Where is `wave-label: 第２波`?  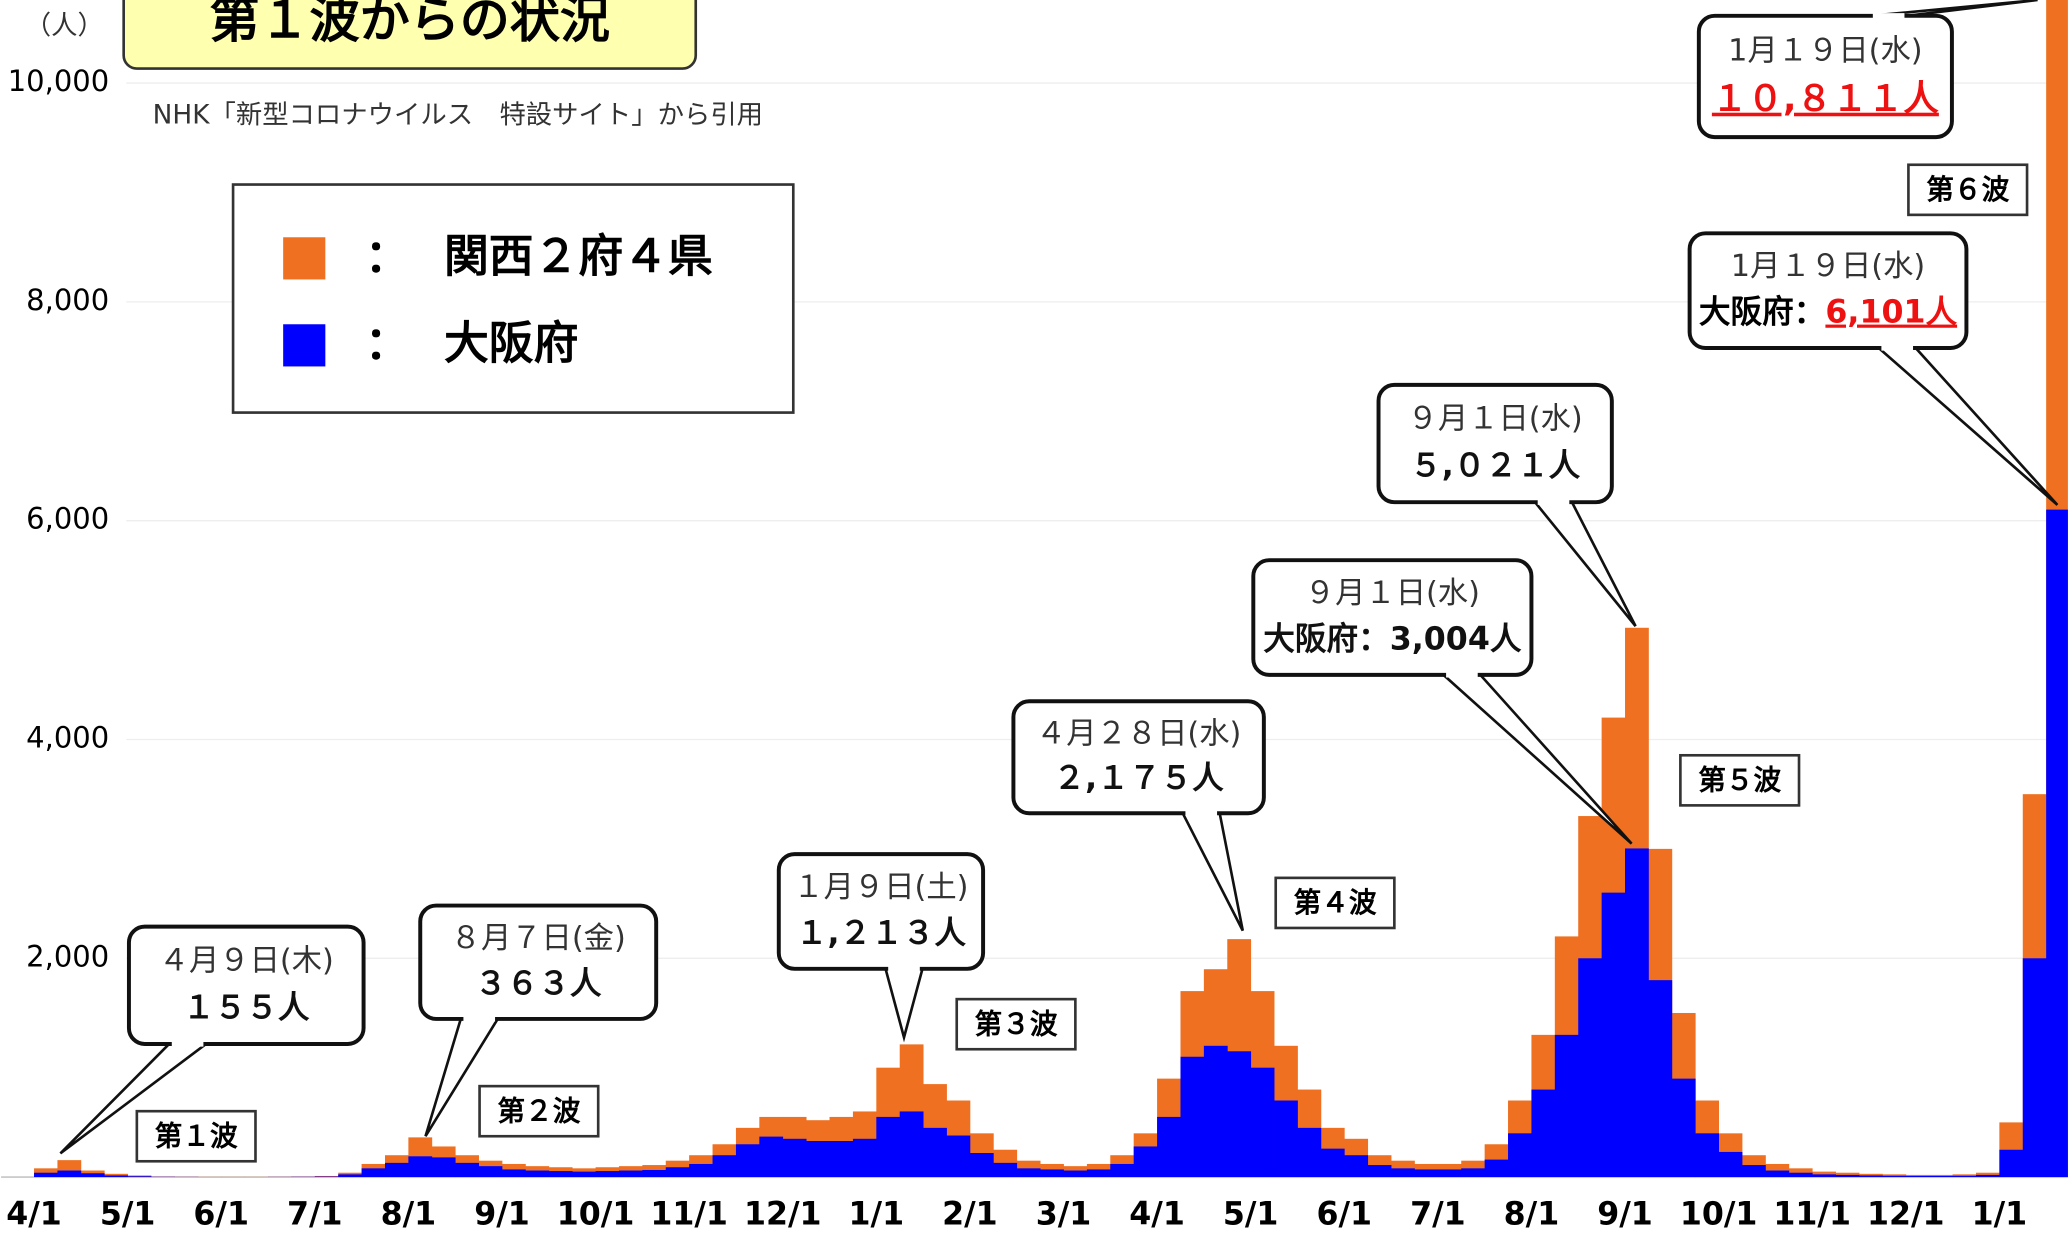 wave-label: 第２波 is located at coordinates (538, 1111).